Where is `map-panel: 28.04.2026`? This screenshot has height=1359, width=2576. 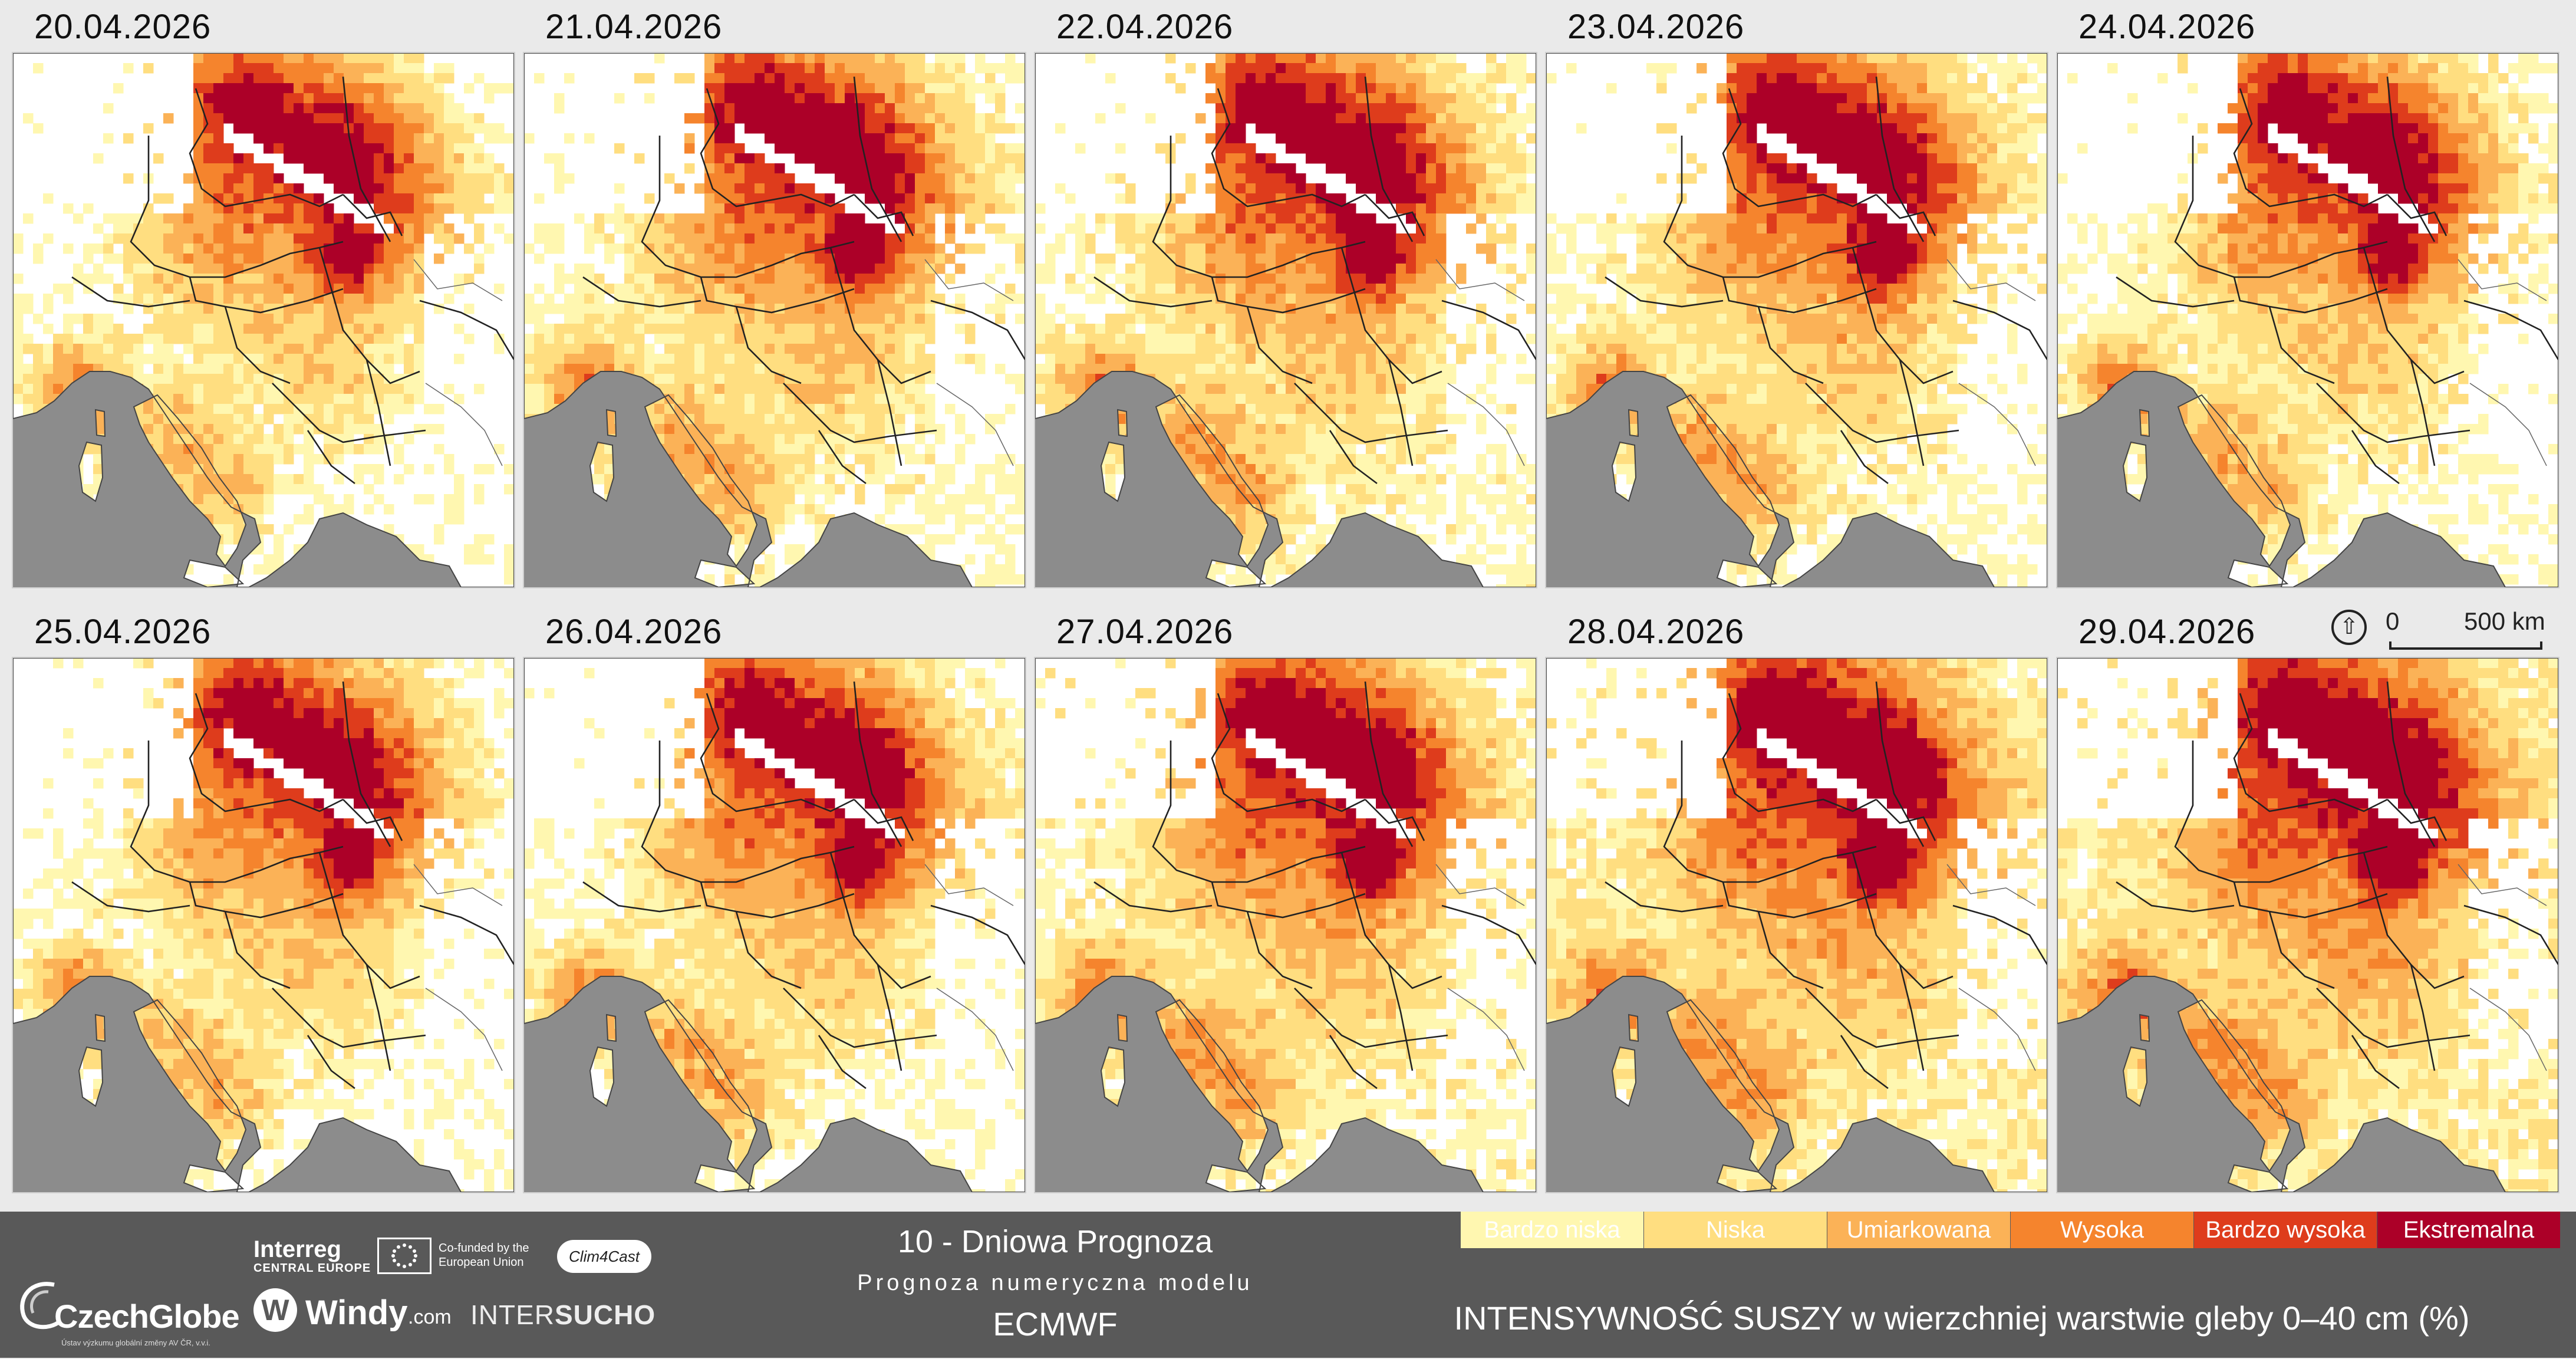 map-panel: 28.04.2026 is located at coordinates (1786, 907).